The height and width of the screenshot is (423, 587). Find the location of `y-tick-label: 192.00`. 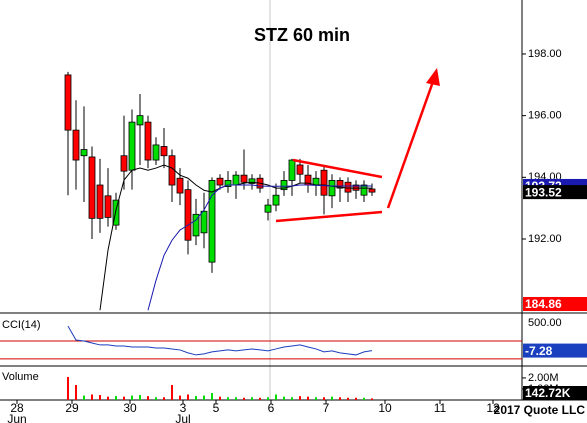

y-tick-label: 192.00 is located at coordinates (545, 239).